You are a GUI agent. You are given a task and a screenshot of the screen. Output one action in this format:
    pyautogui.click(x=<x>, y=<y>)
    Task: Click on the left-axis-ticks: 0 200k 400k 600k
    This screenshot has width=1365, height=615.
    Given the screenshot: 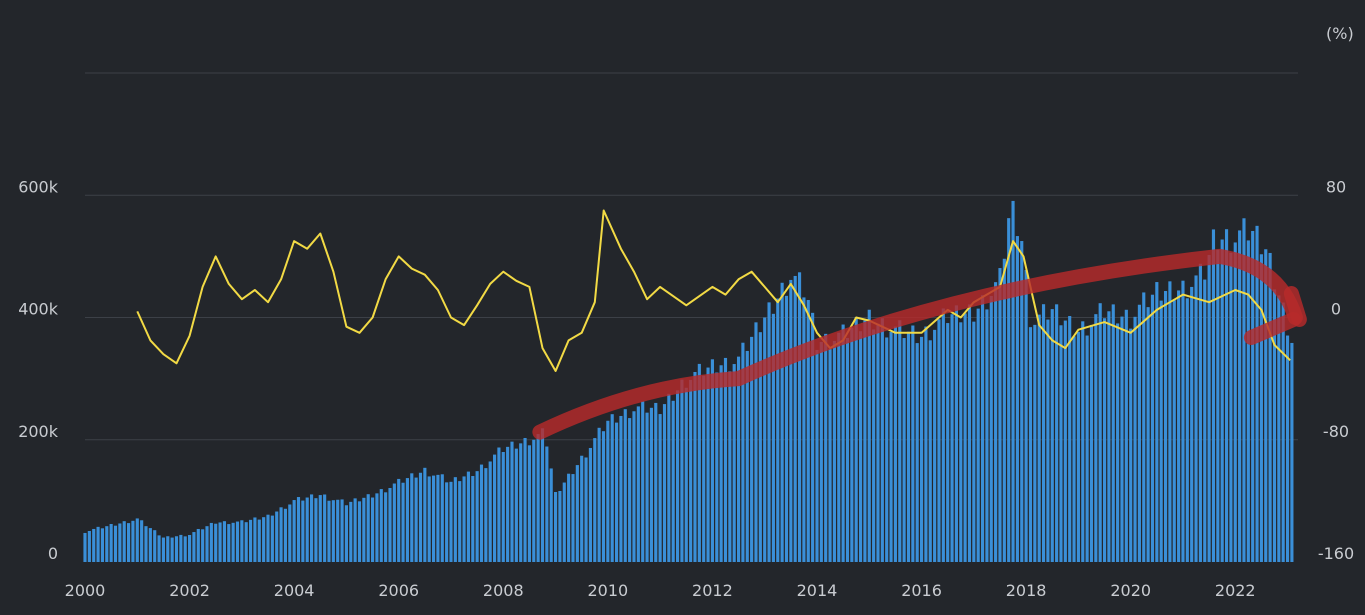 What is the action you would take?
    pyautogui.click(x=38, y=370)
    